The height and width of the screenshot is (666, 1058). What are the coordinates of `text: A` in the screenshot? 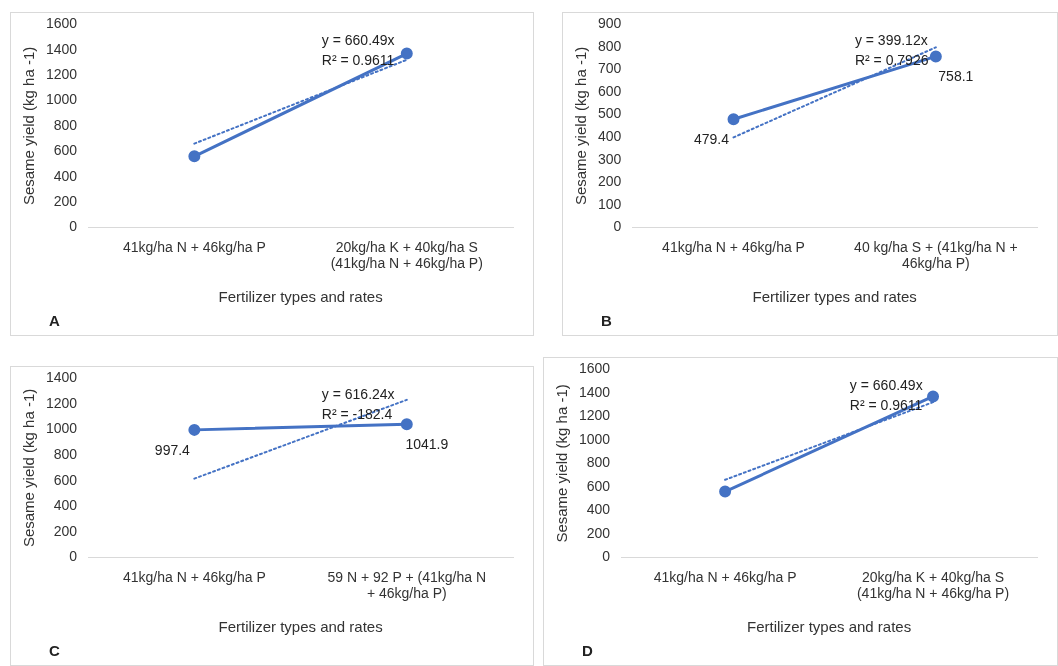 It's located at (54, 320).